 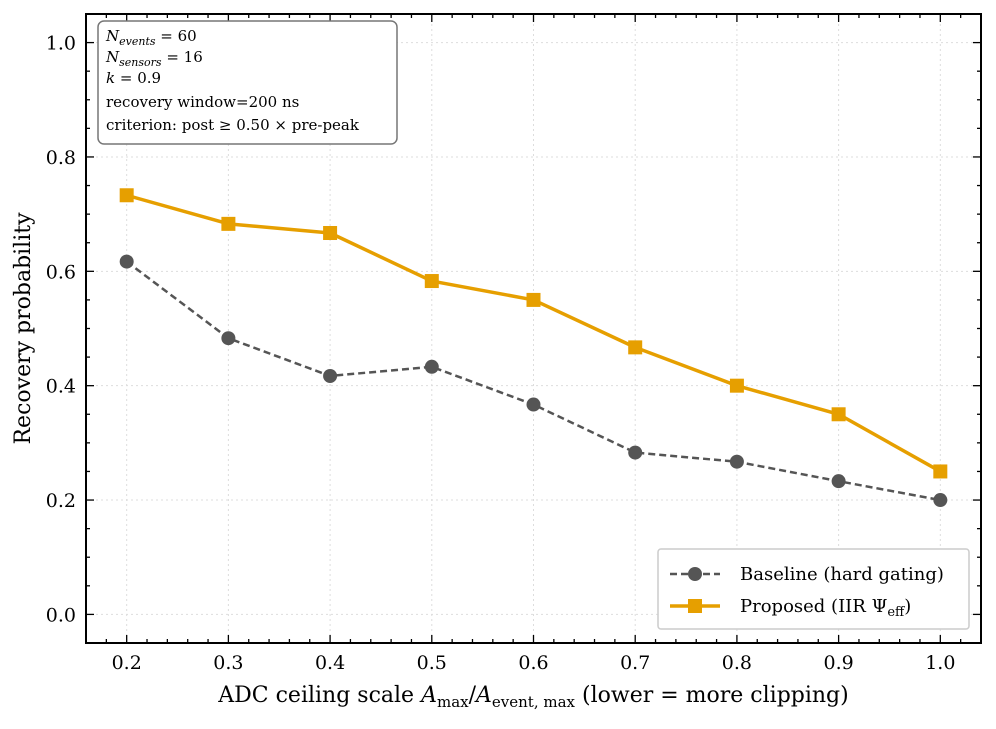 What do you see at coordinates (737, 663) in the screenshot?
I see `x-tick-label: 0.8` at bounding box center [737, 663].